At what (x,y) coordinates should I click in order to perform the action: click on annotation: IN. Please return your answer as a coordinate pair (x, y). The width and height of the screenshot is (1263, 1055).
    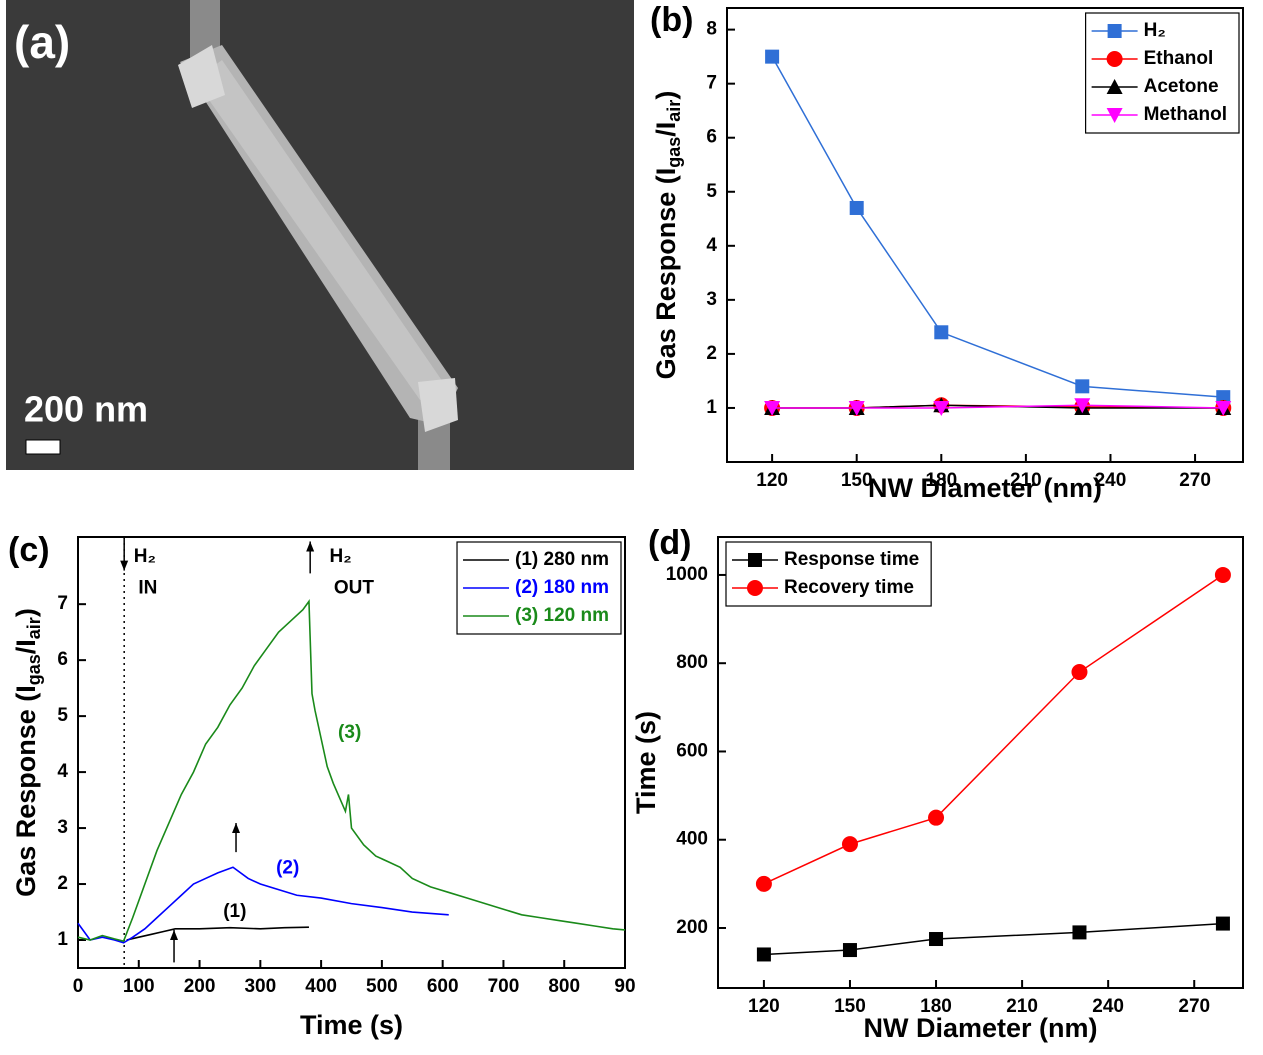
    Looking at the image, I should click on (147, 588).